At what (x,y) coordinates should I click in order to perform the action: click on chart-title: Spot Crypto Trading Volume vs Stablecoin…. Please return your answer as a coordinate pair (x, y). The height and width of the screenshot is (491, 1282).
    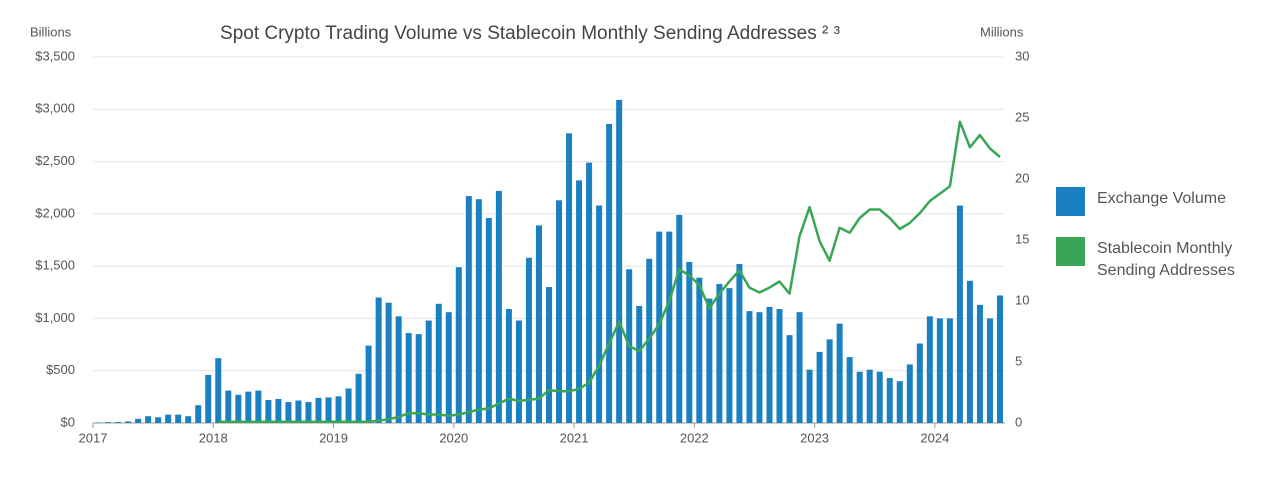
    Looking at the image, I should click on (530, 33).